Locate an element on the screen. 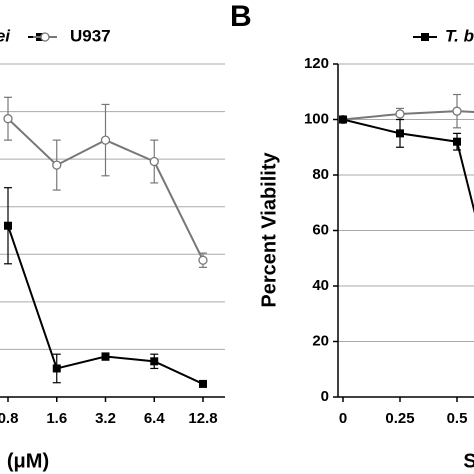  legend-label: U937 is located at coordinates (90, 35).